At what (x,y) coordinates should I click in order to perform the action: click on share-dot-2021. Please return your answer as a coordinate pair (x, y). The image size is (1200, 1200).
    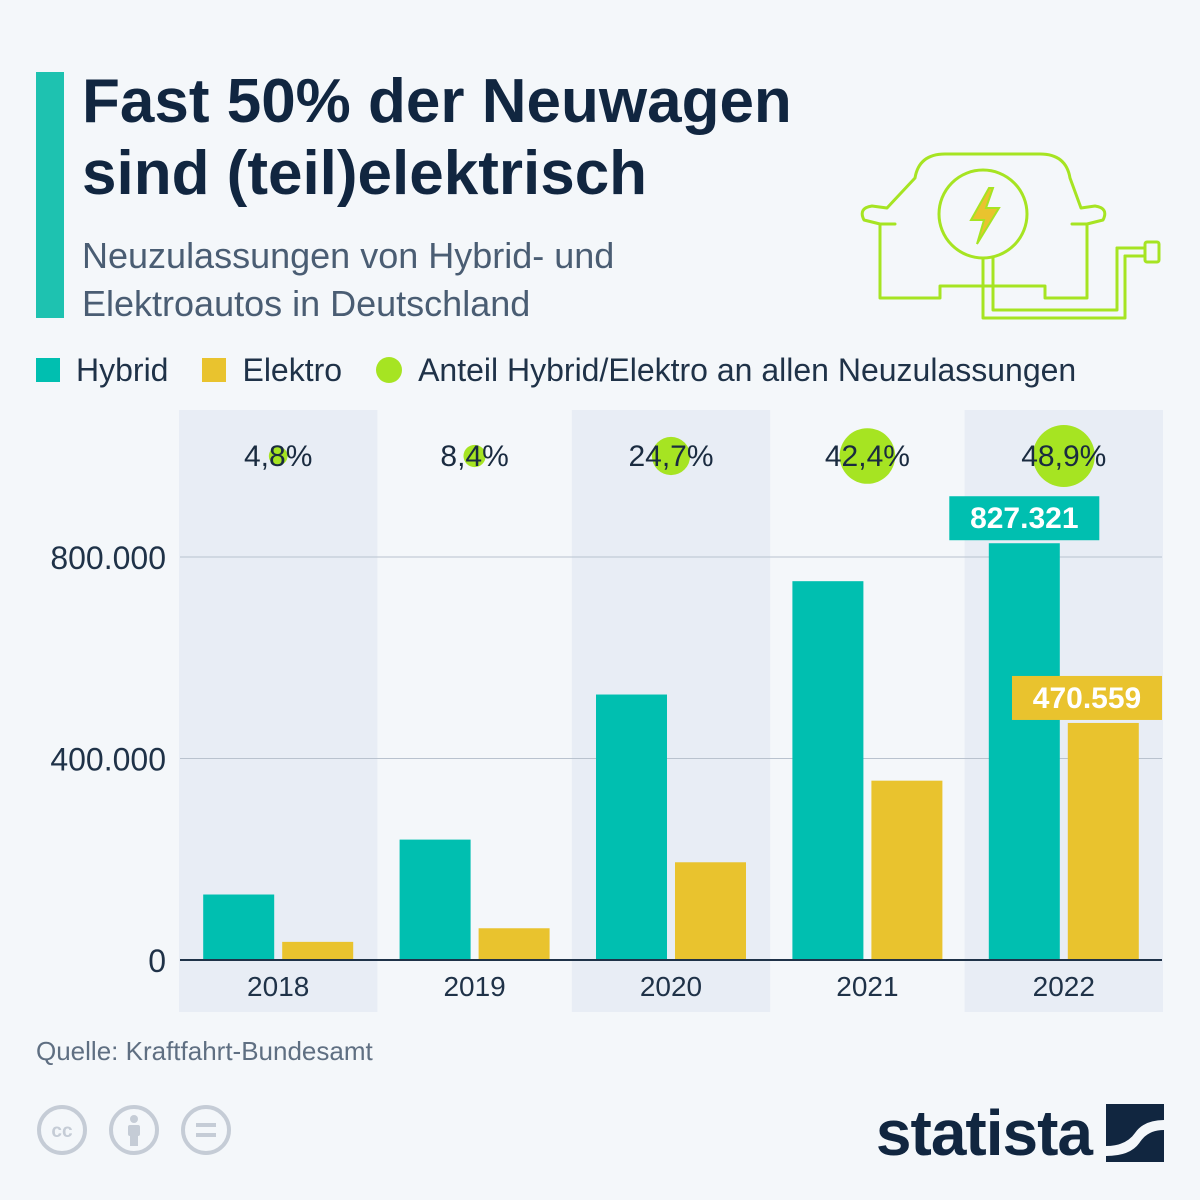
    Looking at the image, I should click on (867, 456).